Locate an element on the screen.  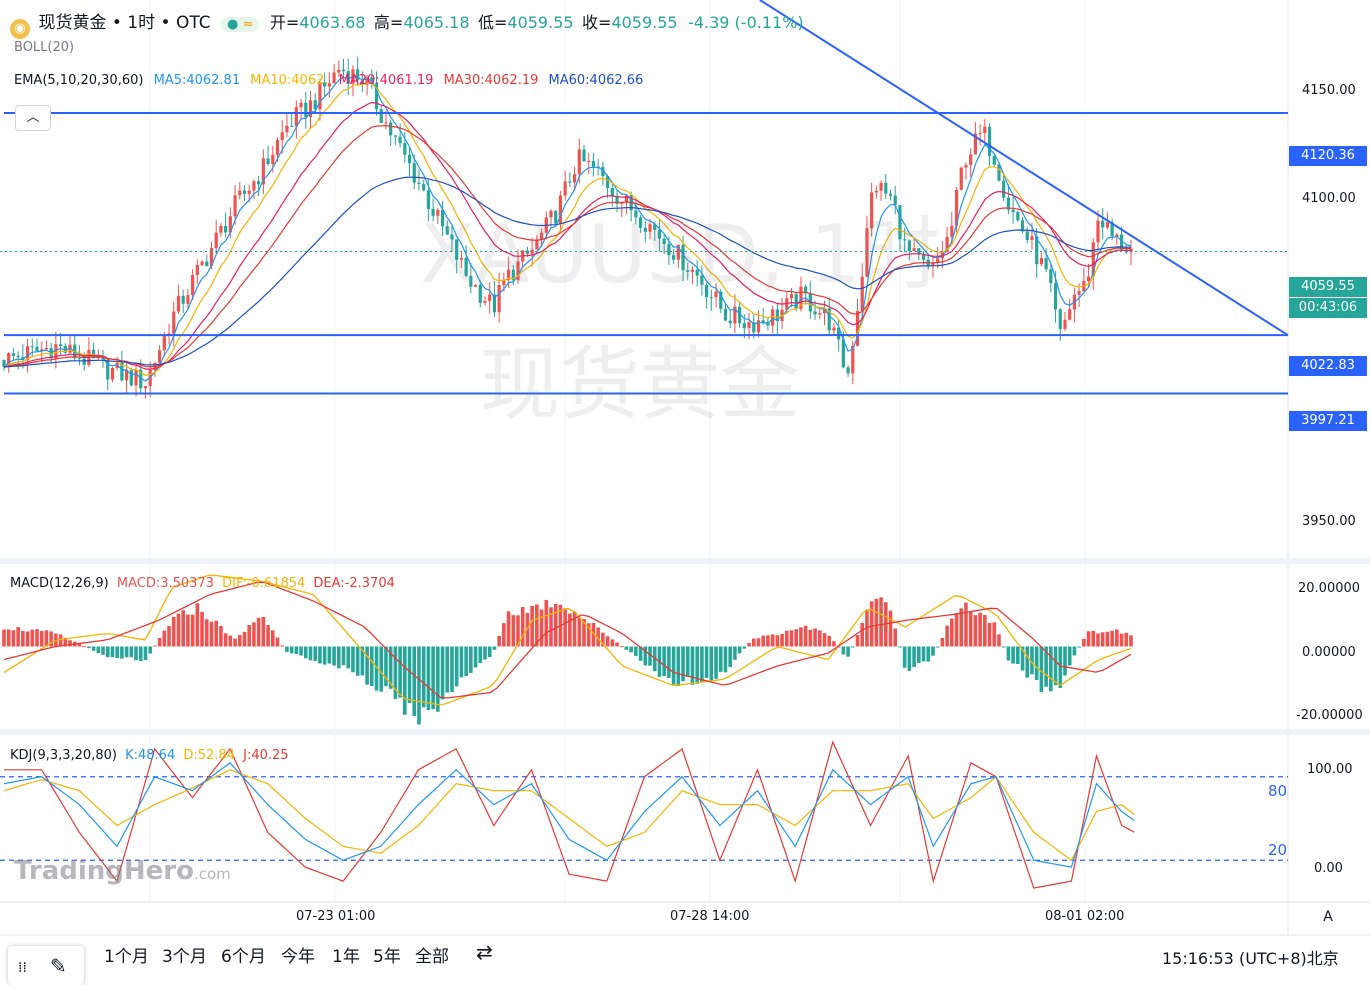
symbol-title: 现货黄金 • 1时 • OTC is located at coordinates (124, 23).